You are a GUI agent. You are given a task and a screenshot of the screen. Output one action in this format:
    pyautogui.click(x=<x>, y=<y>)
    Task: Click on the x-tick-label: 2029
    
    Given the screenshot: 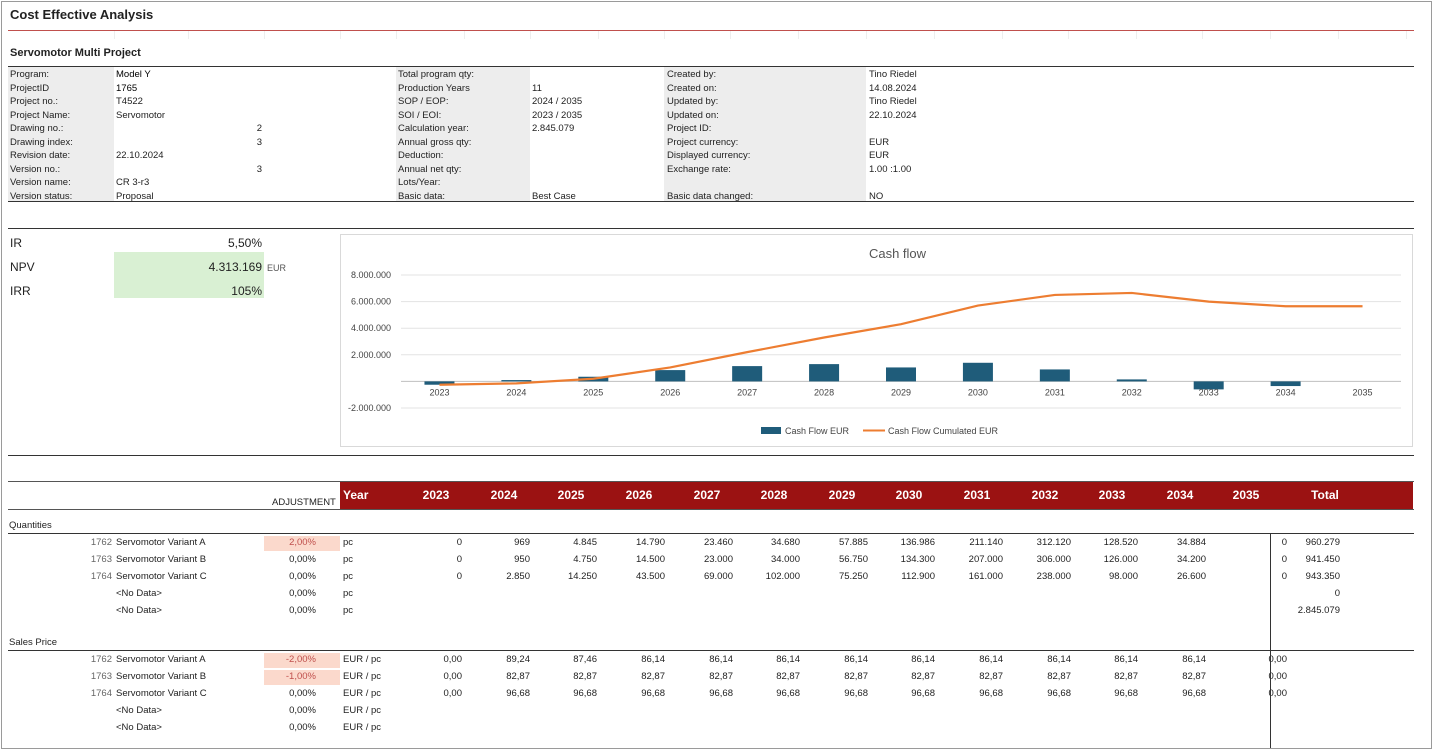 What is the action you would take?
    pyautogui.click(x=901, y=392)
    